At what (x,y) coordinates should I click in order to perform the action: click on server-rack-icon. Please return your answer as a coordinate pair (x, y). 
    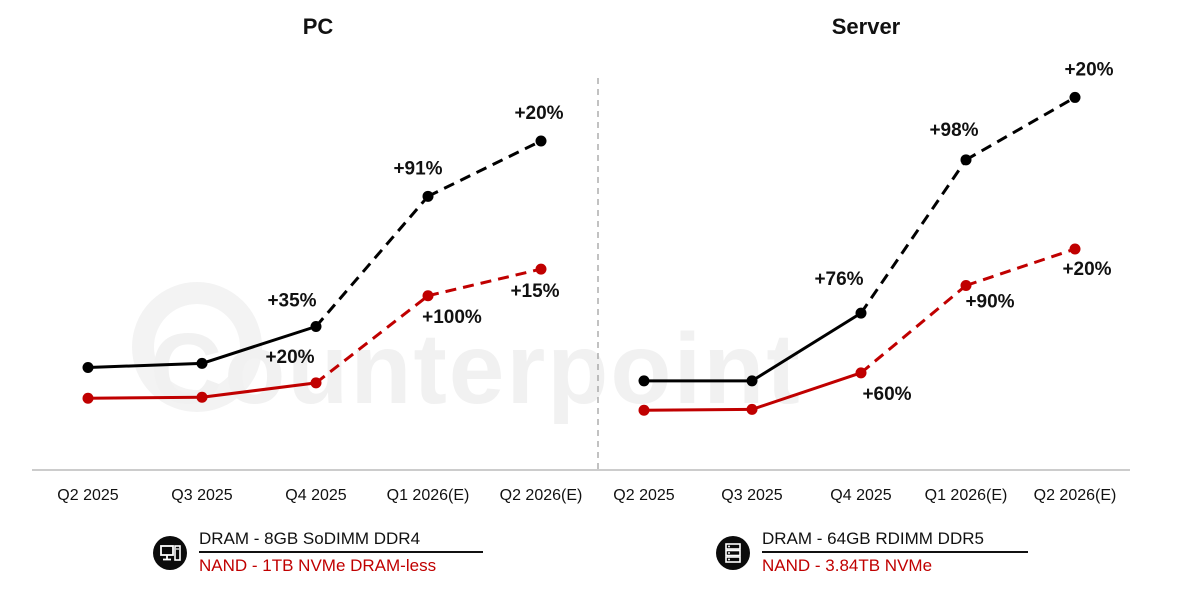
    Looking at the image, I should click on (733, 553).